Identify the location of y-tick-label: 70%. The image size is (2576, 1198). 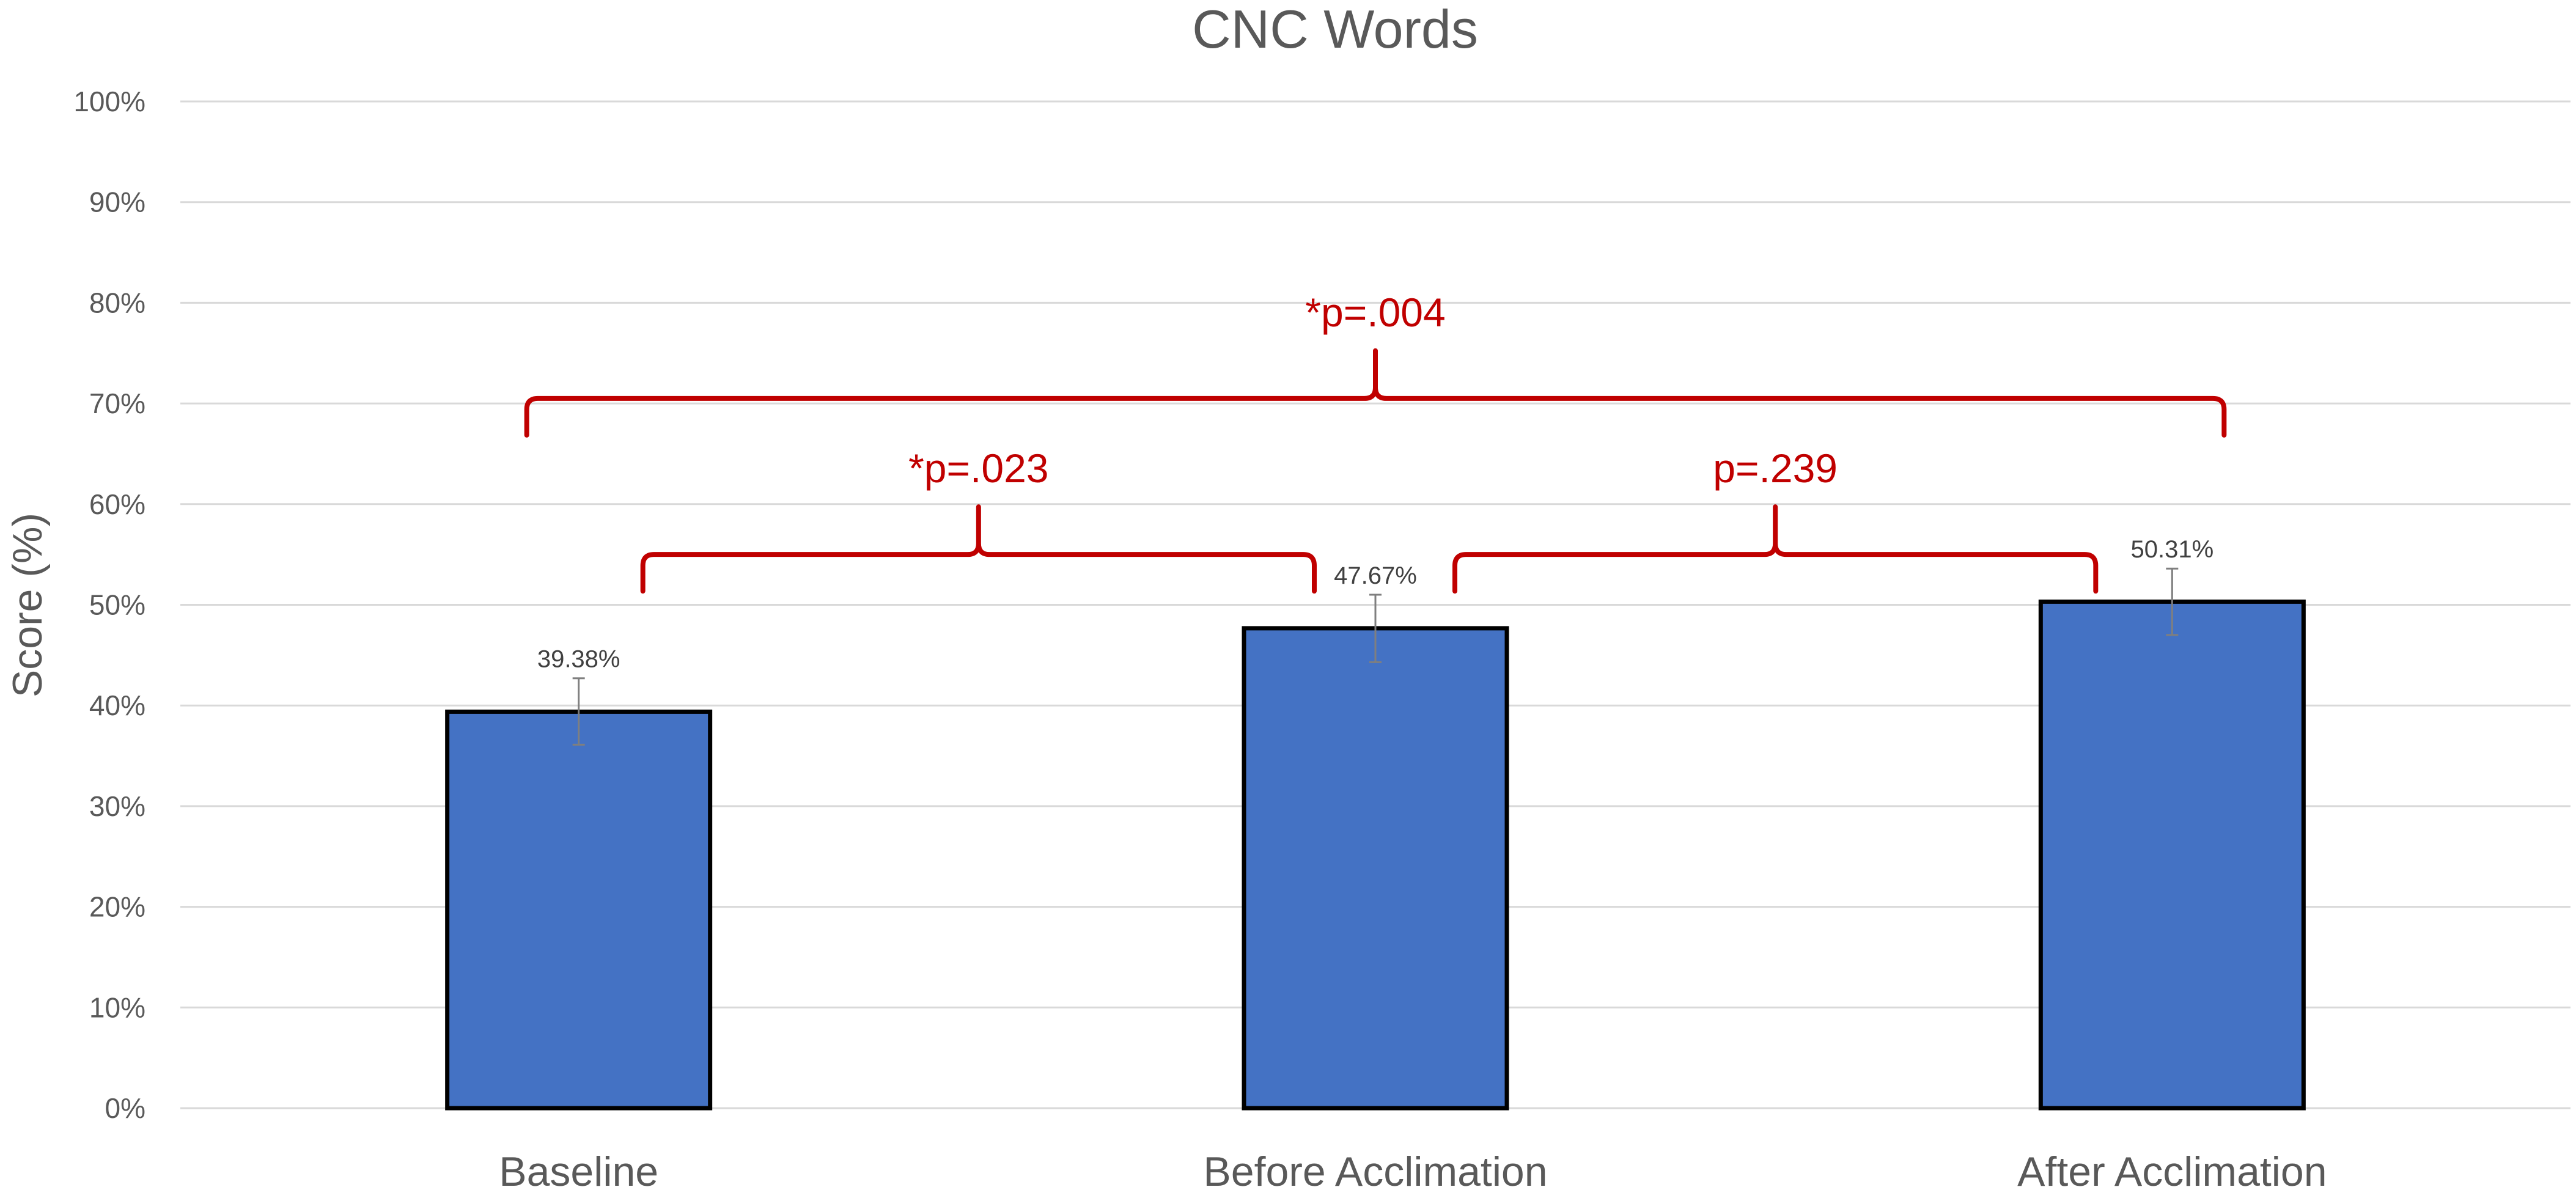
(117, 403).